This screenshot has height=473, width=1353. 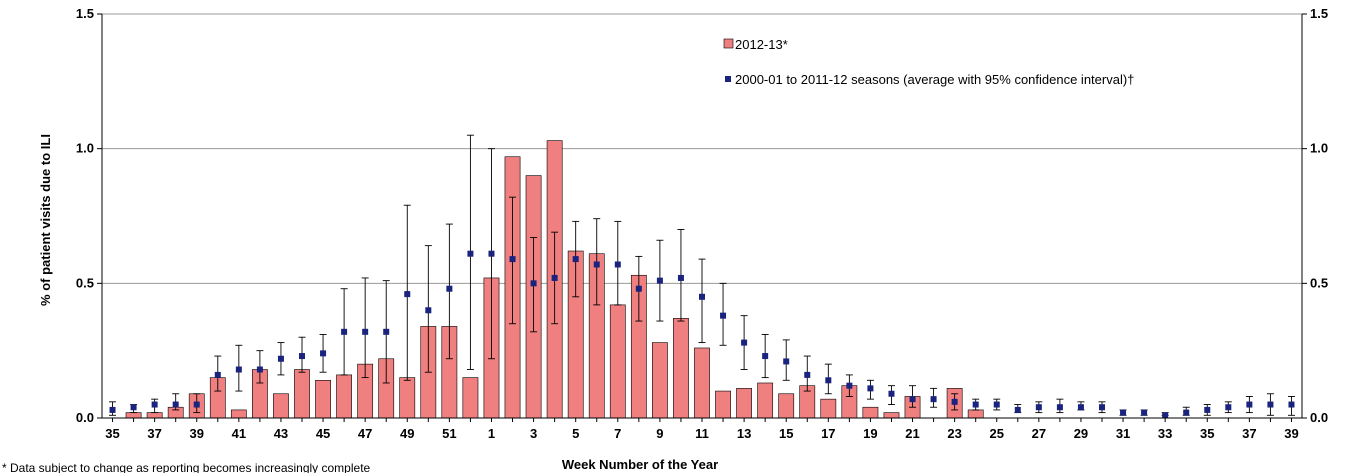 I want to click on y-tick-label-left: 1.0, so click(x=85, y=148).